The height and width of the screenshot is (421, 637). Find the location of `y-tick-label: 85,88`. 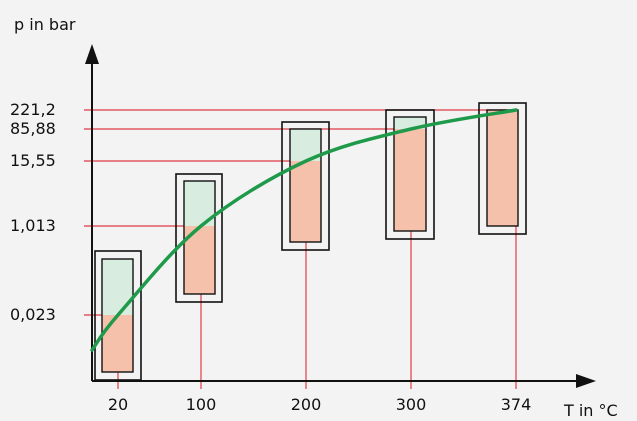

y-tick-label: 85,88 is located at coordinates (33, 128).